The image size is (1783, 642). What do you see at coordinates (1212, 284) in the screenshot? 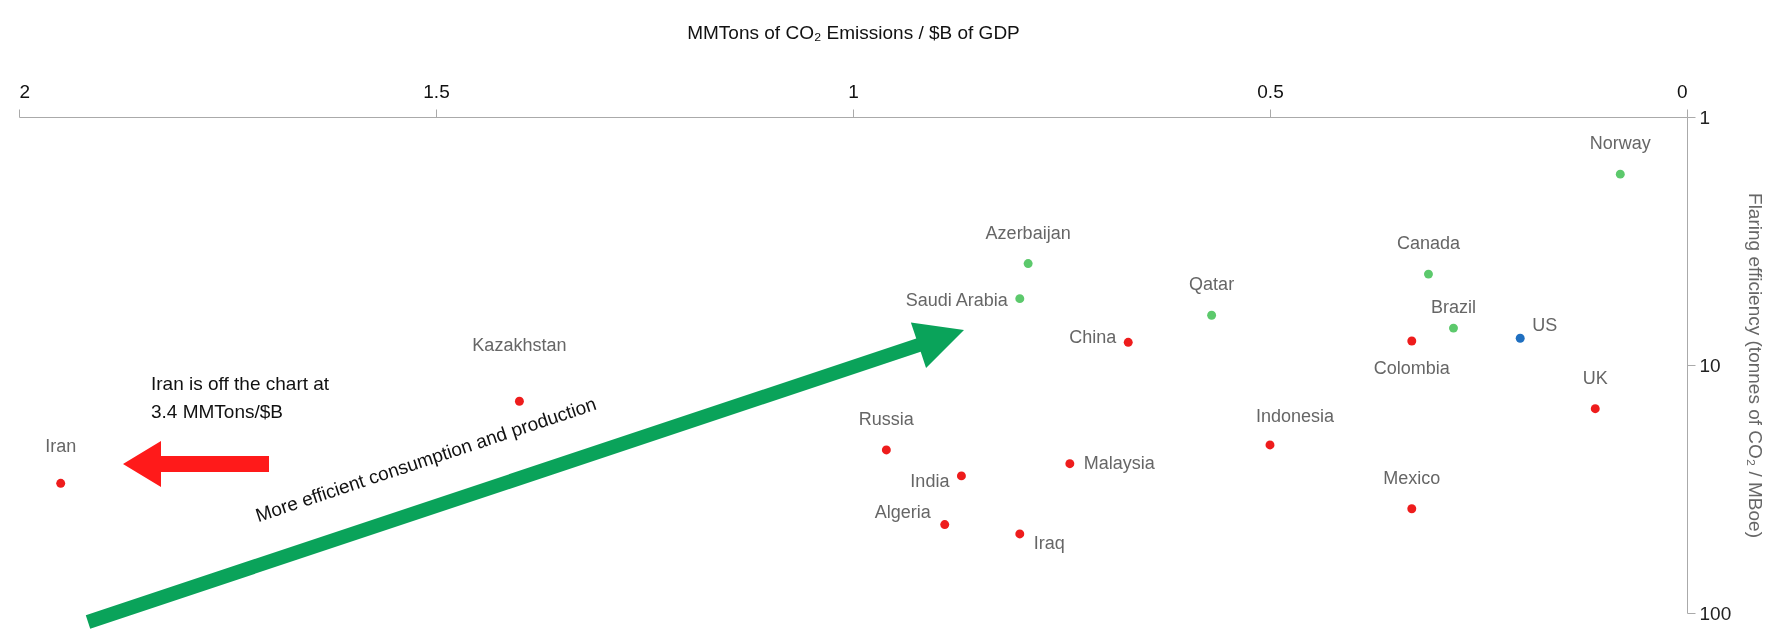
I see `series-label: Qatar` at bounding box center [1212, 284].